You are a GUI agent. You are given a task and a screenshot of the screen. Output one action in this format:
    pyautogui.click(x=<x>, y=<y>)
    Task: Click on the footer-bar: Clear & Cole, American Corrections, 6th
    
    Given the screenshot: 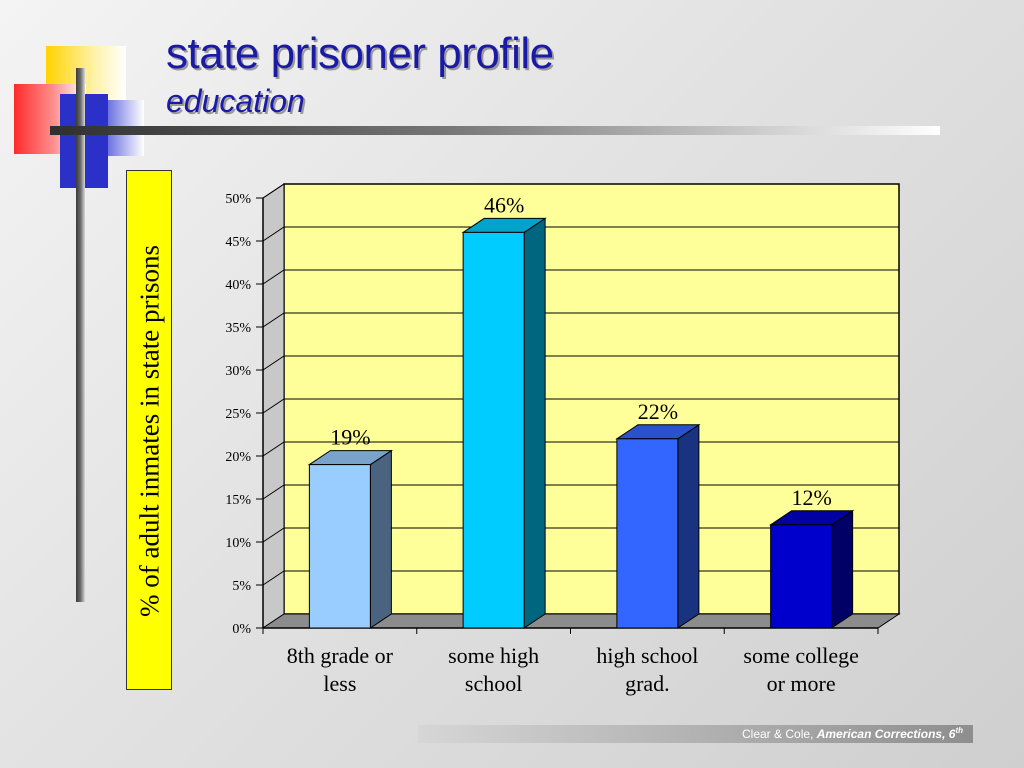 What is the action you would take?
    pyautogui.click(x=695, y=734)
    